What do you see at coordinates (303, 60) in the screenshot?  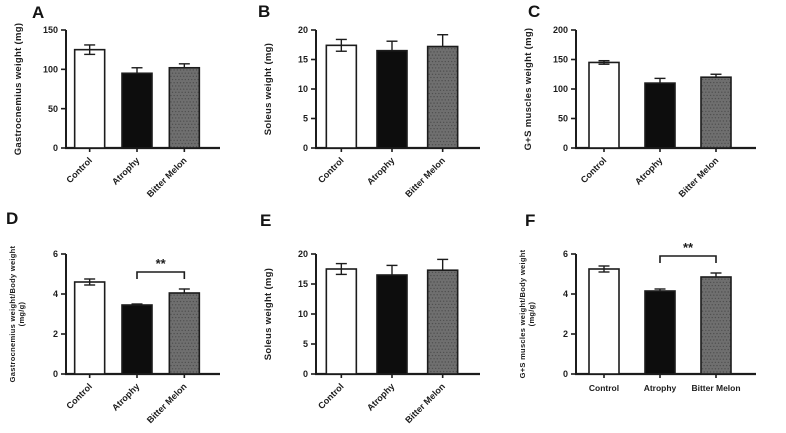 I see `y-tick-label: 15` at bounding box center [303, 60].